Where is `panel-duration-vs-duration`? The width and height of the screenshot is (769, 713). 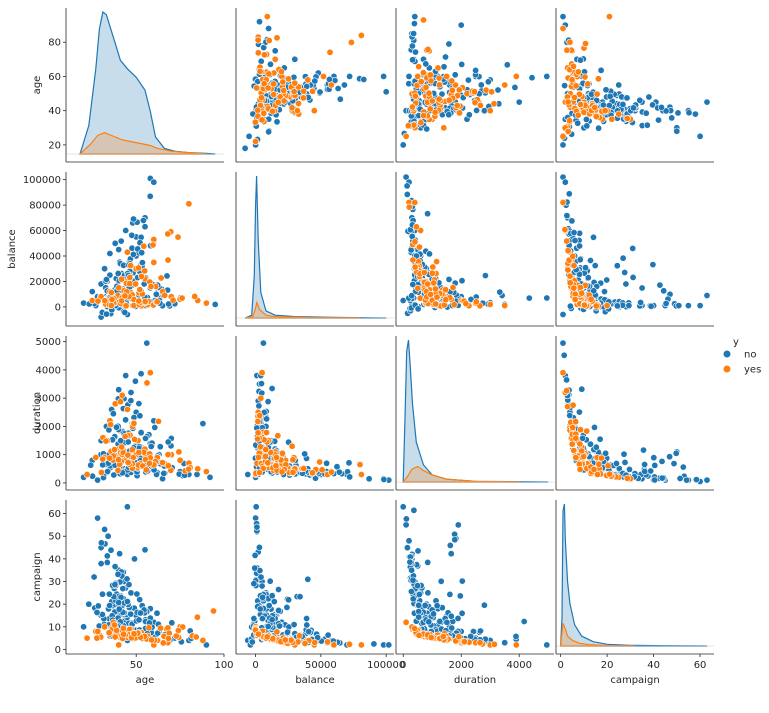
panel-duration-vs-duration is located at coordinates (474, 413).